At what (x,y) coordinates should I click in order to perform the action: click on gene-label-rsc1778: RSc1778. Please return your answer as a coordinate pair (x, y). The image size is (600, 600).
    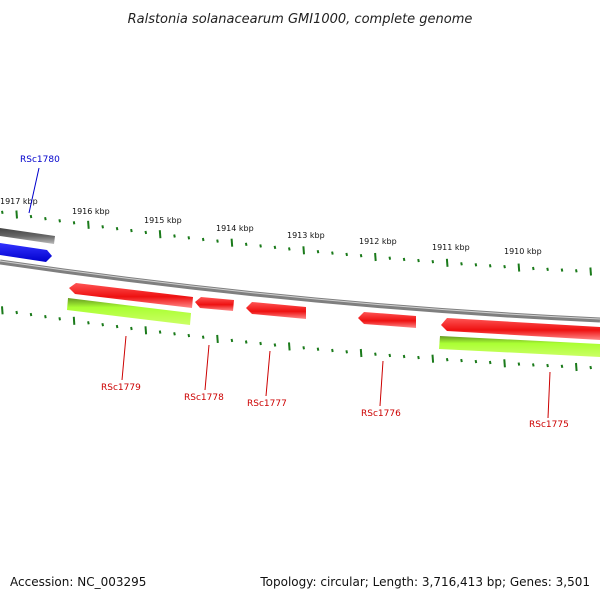
    Looking at the image, I should click on (204, 398).